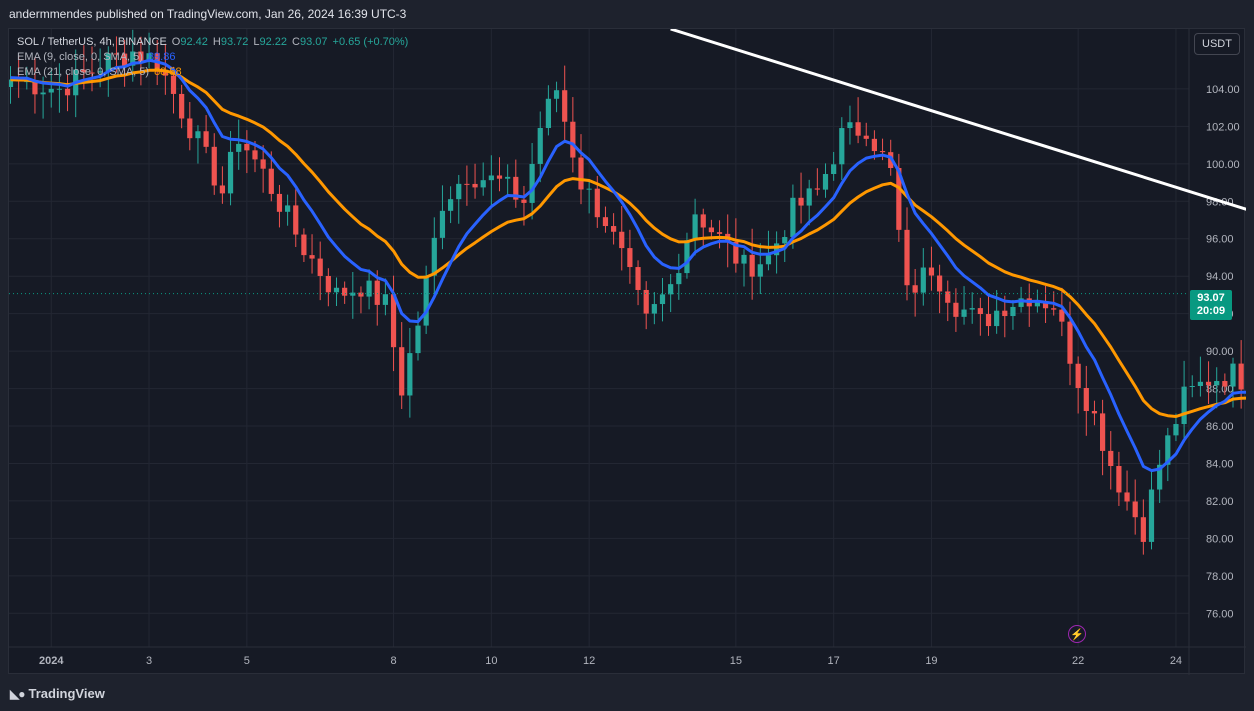 The width and height of the screenshot is (1254, 711). Describe the element at coordinates (1211, 298) in the screenshot. I see `last-price-value: 93.07` at that location.